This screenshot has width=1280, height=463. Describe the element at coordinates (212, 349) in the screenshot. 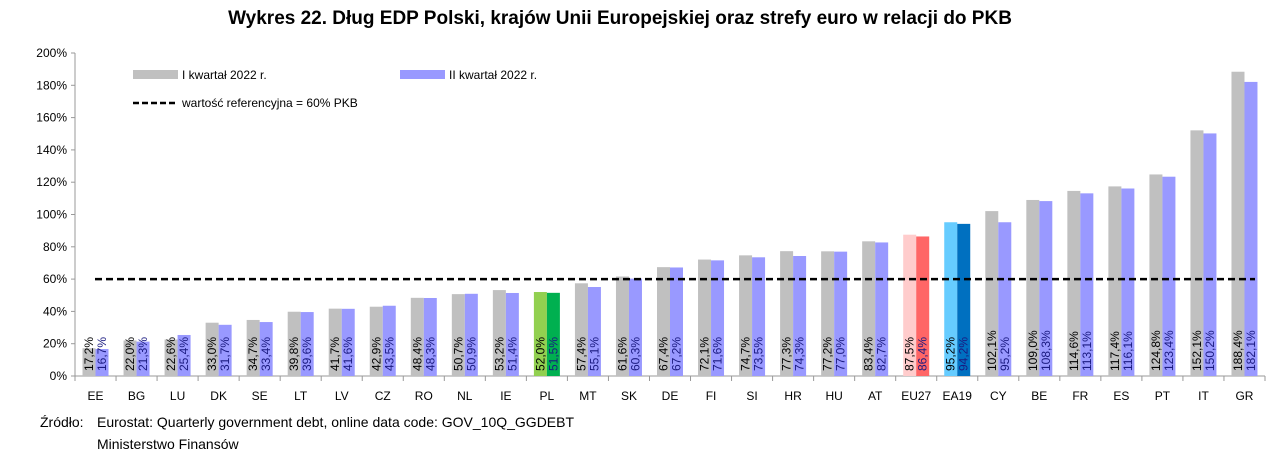

I see `bar-DK-s1` at that location.